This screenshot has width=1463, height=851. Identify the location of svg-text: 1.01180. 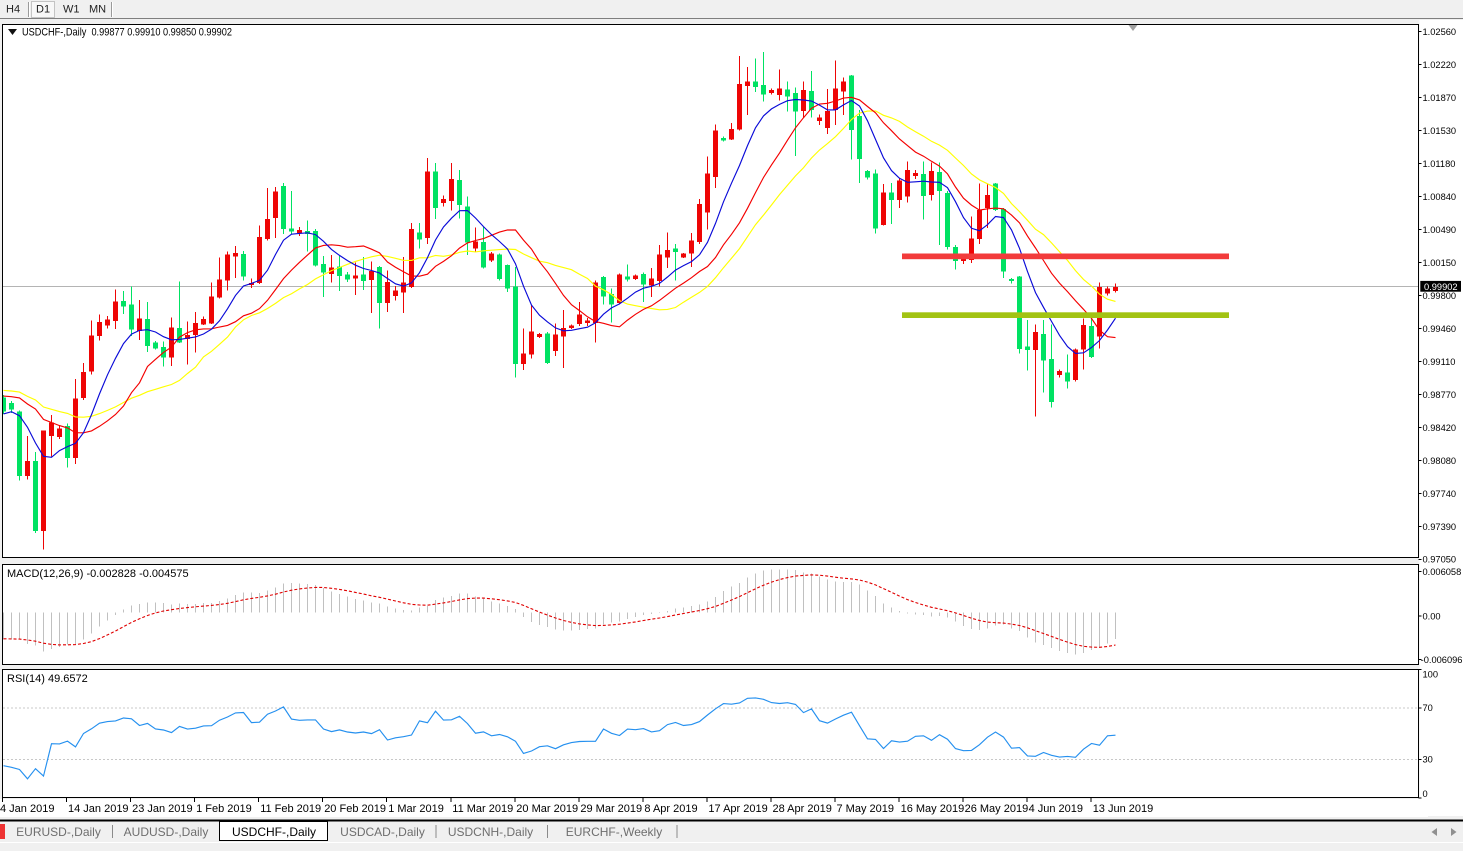
(1439, 164).